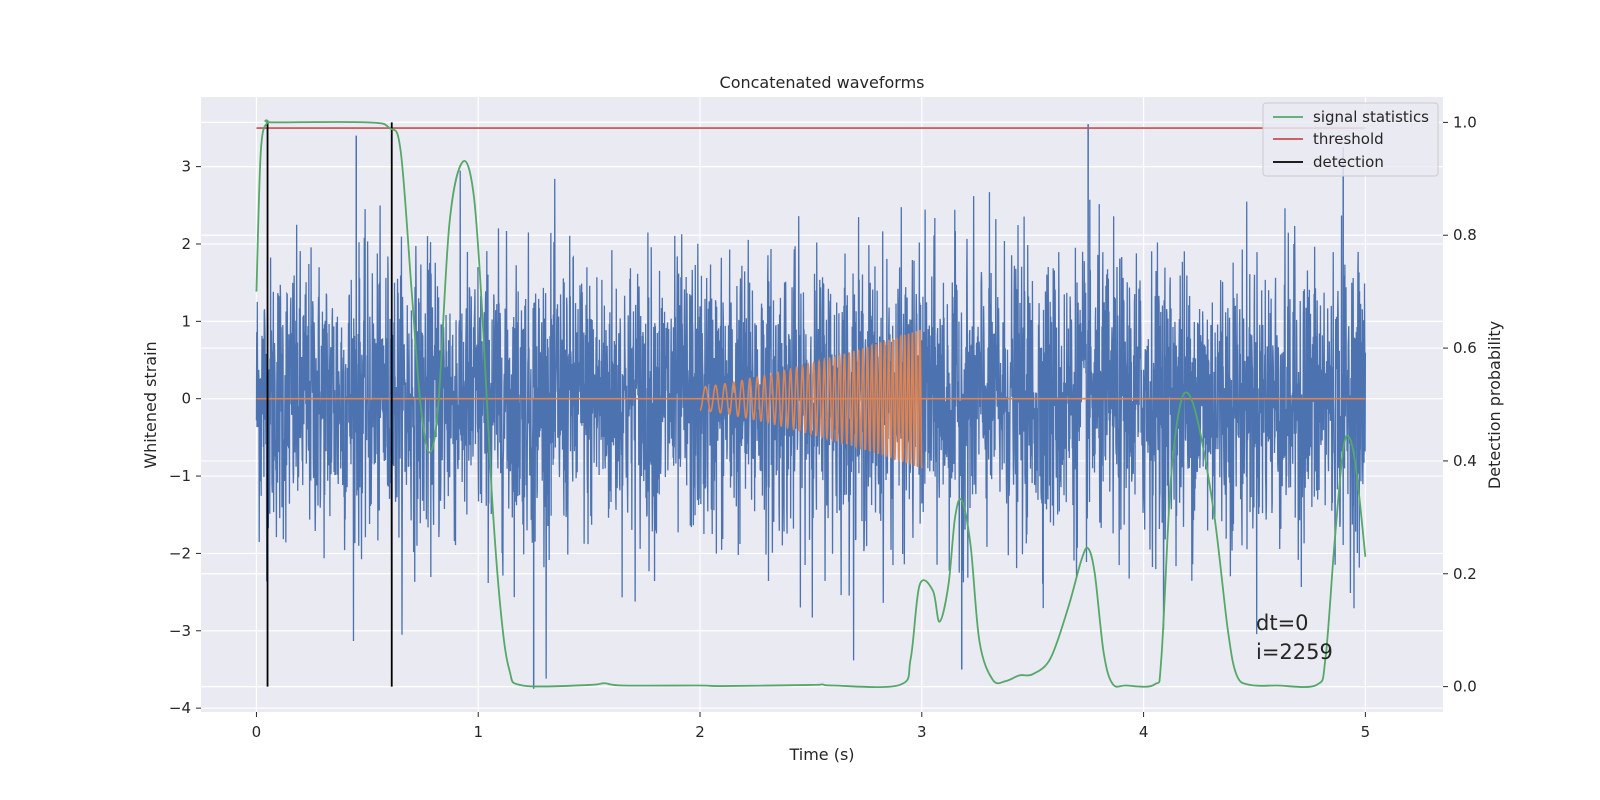 Image resolution: width=1600 pixels, height=800 pixels. I want to click on annotation-index: i=2259, so click(1294, 652).